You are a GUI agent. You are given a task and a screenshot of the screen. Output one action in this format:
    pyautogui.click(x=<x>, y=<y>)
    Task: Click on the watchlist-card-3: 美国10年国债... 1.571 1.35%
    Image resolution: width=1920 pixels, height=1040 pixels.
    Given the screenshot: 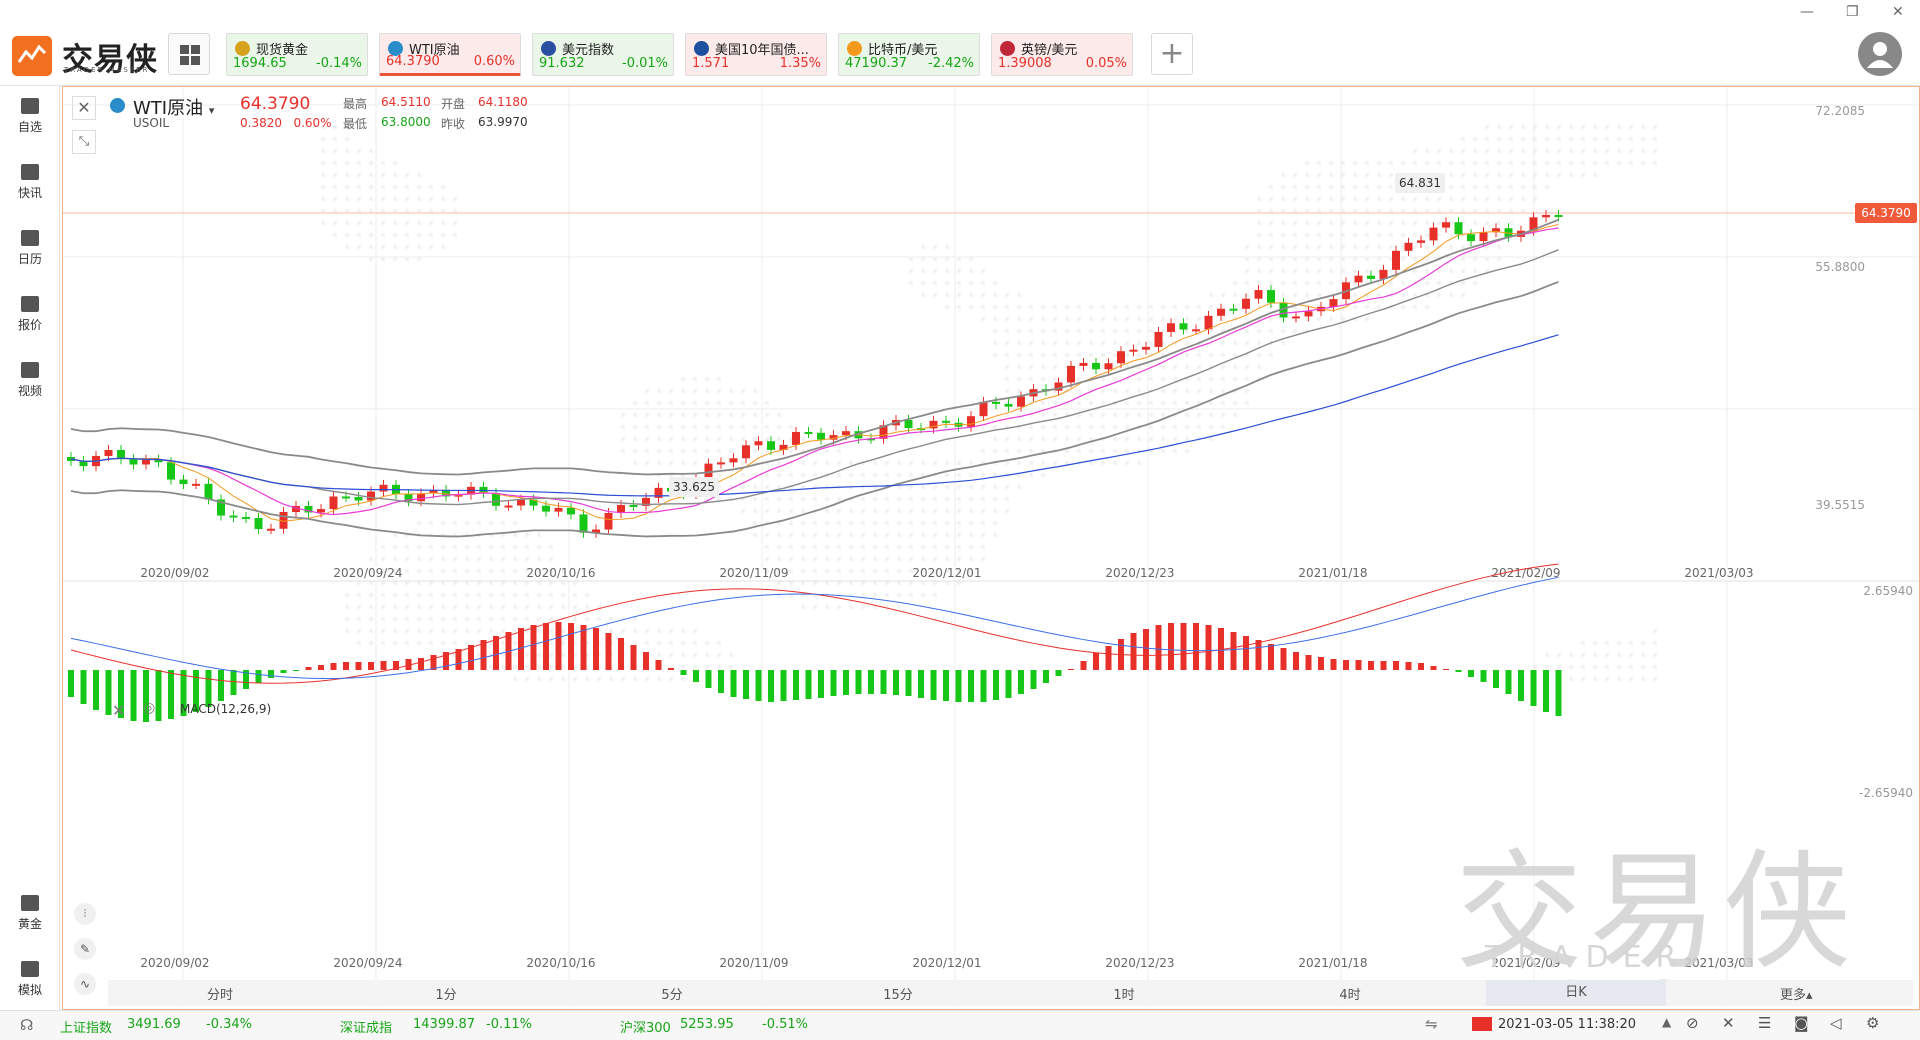 What is the action you would take?
    pyautogui.click(x=756, y=54)
    